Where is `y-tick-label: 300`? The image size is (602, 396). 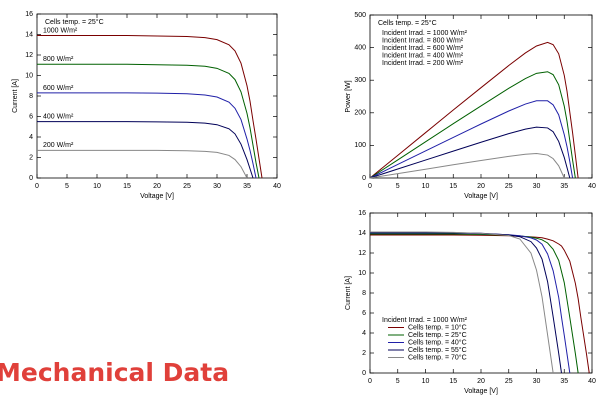 y-tick-label: 300 is located at coordinates (360, 80).